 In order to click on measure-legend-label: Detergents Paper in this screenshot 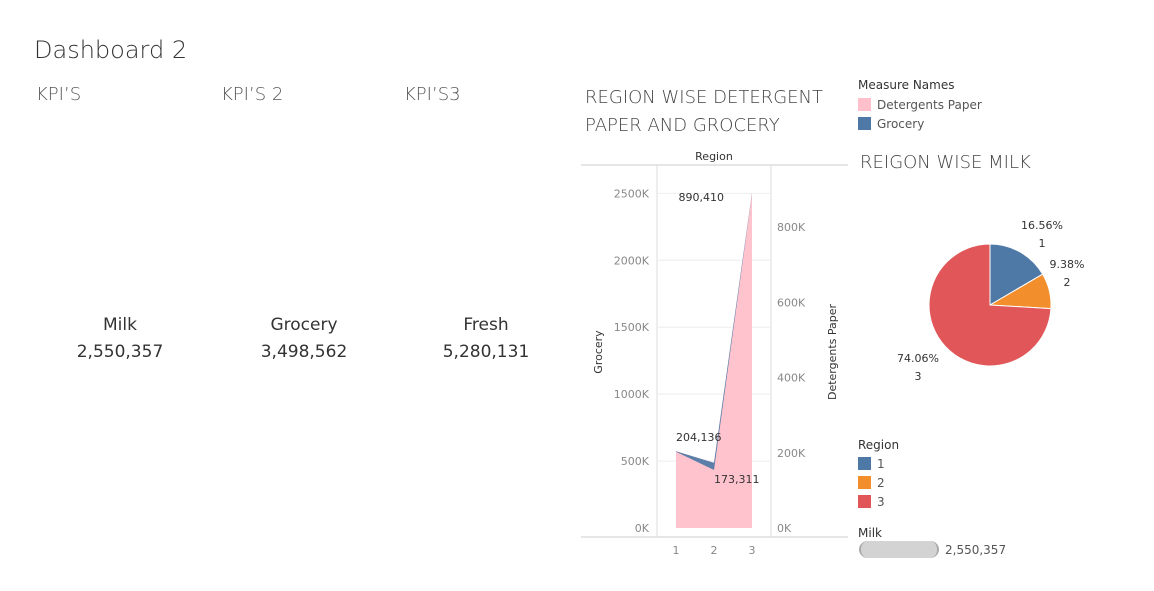, I will do `click(929, 104)`.